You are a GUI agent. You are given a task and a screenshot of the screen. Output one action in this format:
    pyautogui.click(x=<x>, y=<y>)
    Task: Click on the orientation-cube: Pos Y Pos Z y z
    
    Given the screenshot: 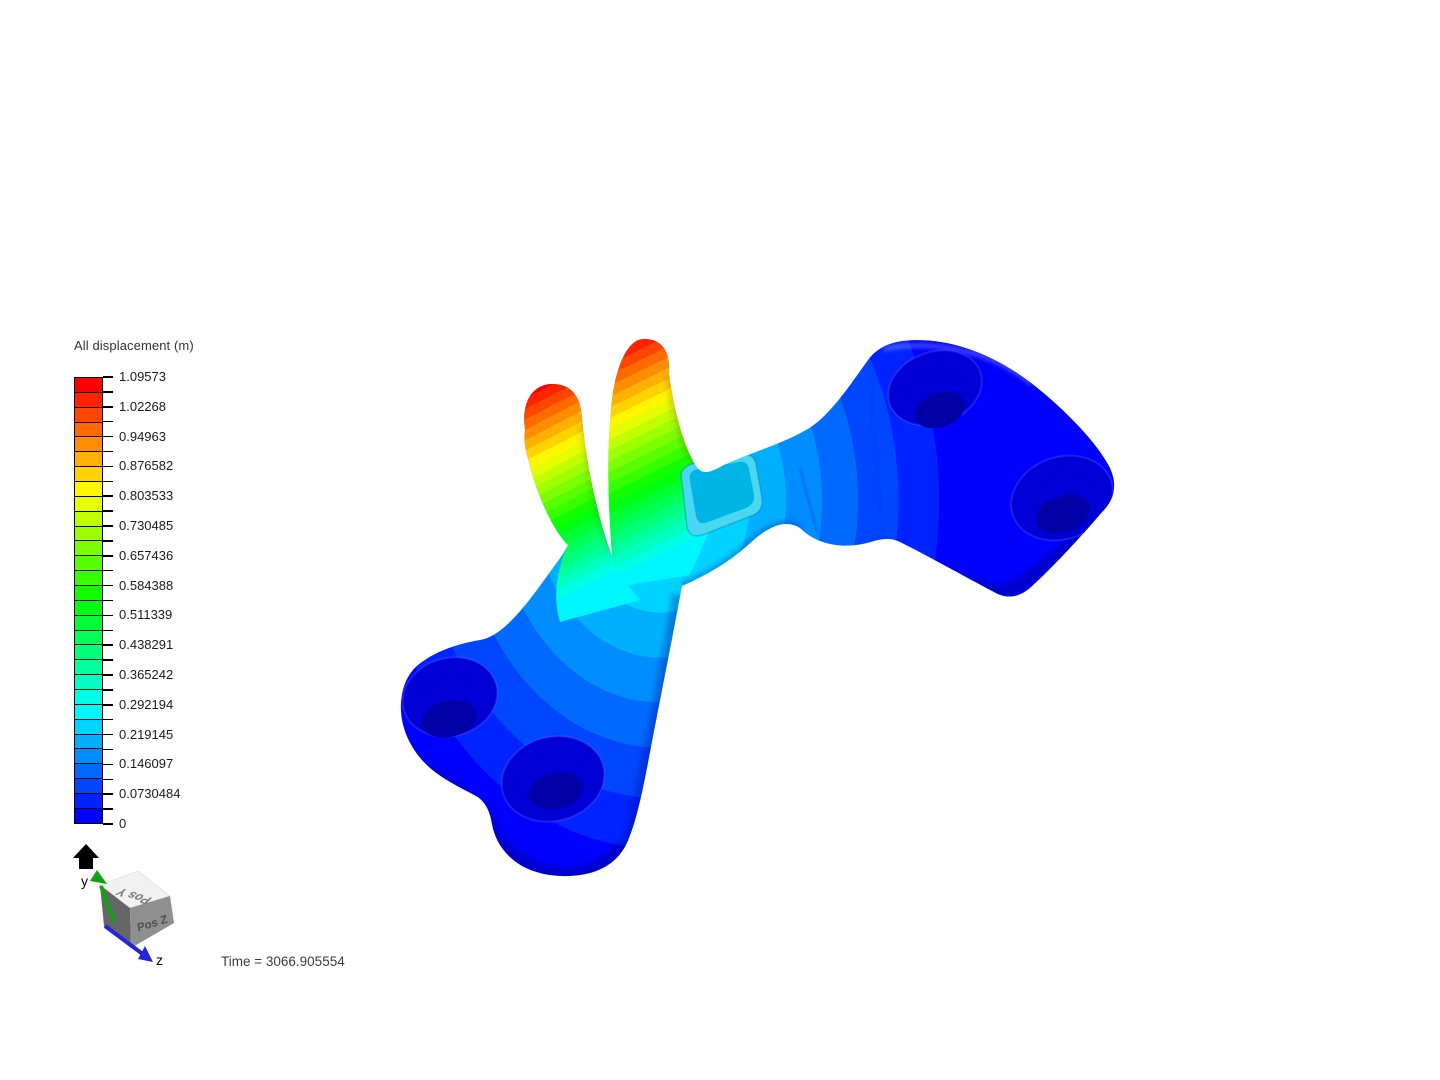 What is the action you would take?
    pyautogui.click(x=123, y=906)
    